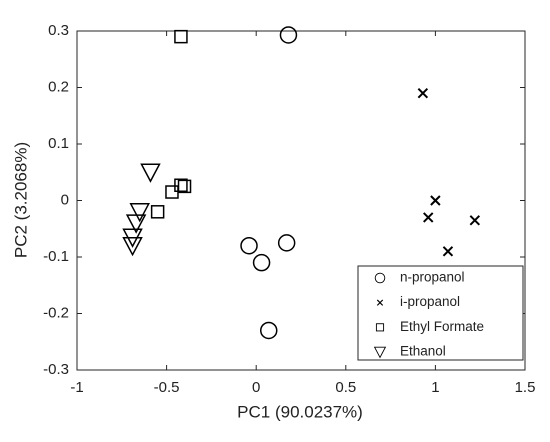 This screenshot has height=442, width=550. Describe the element at coordinates (442, 326) in the screenshot. I see `legend-label: Ethyl Formate` at that location.